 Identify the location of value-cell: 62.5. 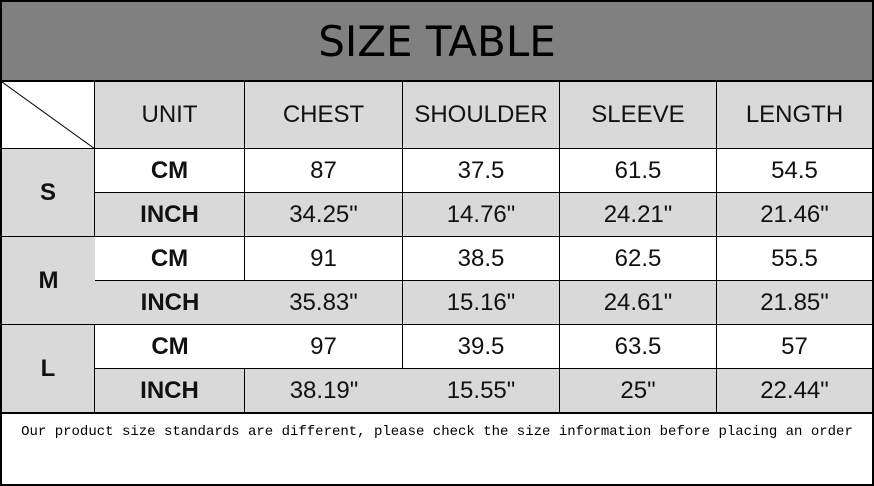
(638, 259).